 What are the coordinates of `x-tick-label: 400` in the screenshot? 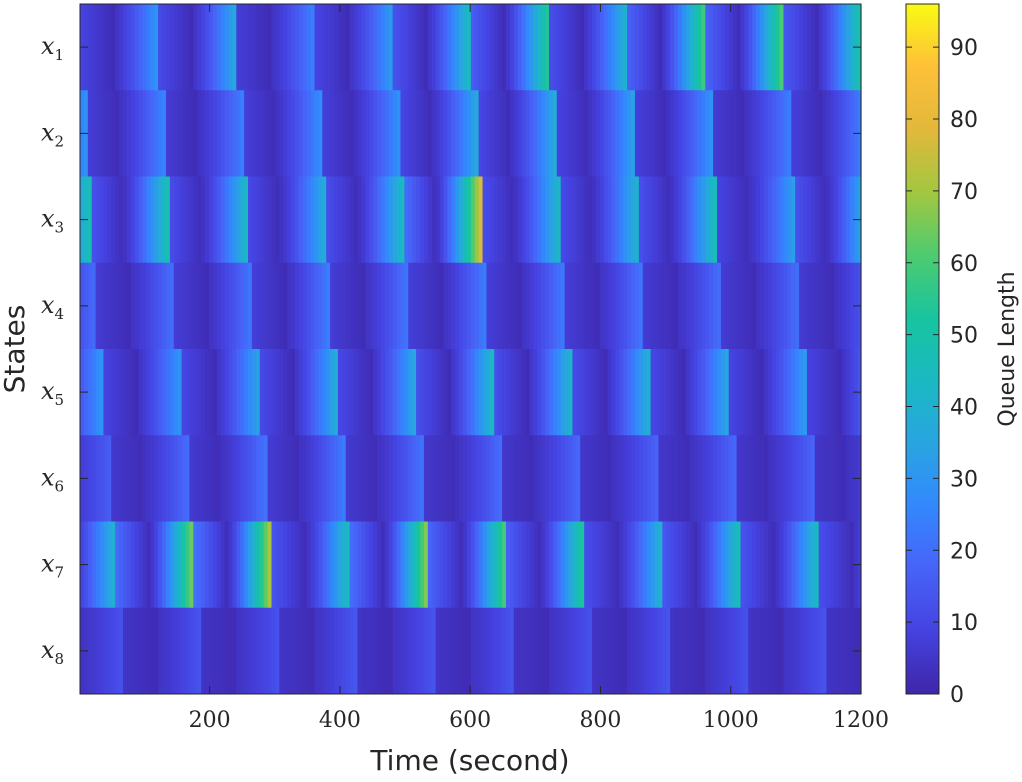 It's located at (340, 720).